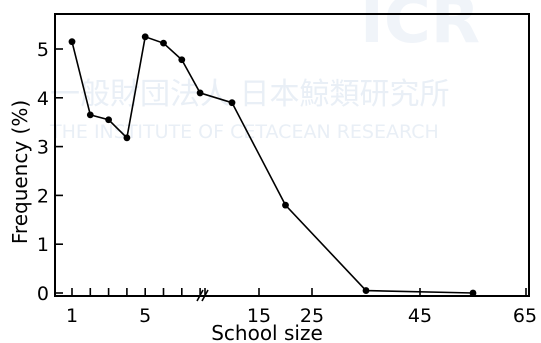  Describe the element at coordinates (50, 172) in the screenshot. I see `y-axis-ticks: 0 1 2 3 4 5` at that location.